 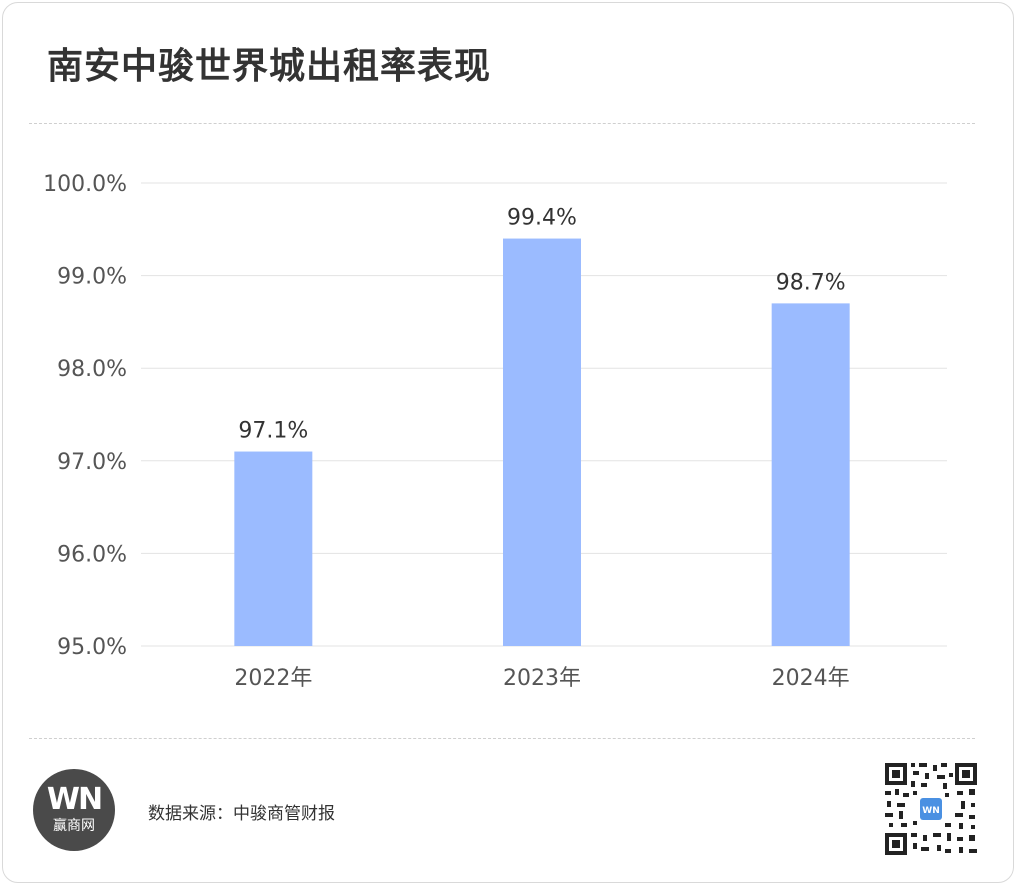 I want to click on winshang-logo: WN 赢商网, so click(x=74, y=810).